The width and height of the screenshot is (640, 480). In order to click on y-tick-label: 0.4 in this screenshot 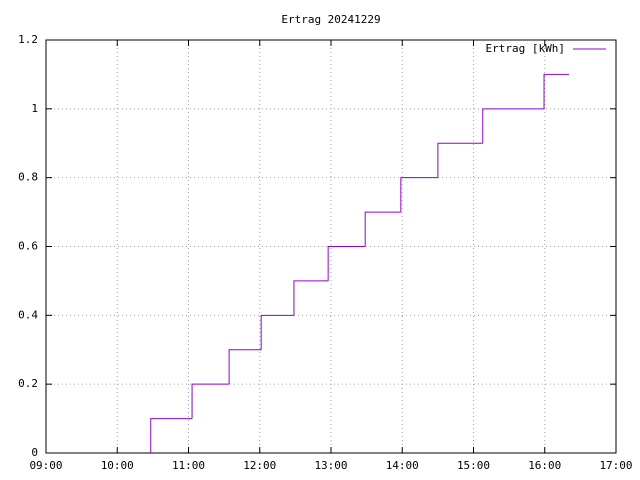, I will do `click(28, 314)`.